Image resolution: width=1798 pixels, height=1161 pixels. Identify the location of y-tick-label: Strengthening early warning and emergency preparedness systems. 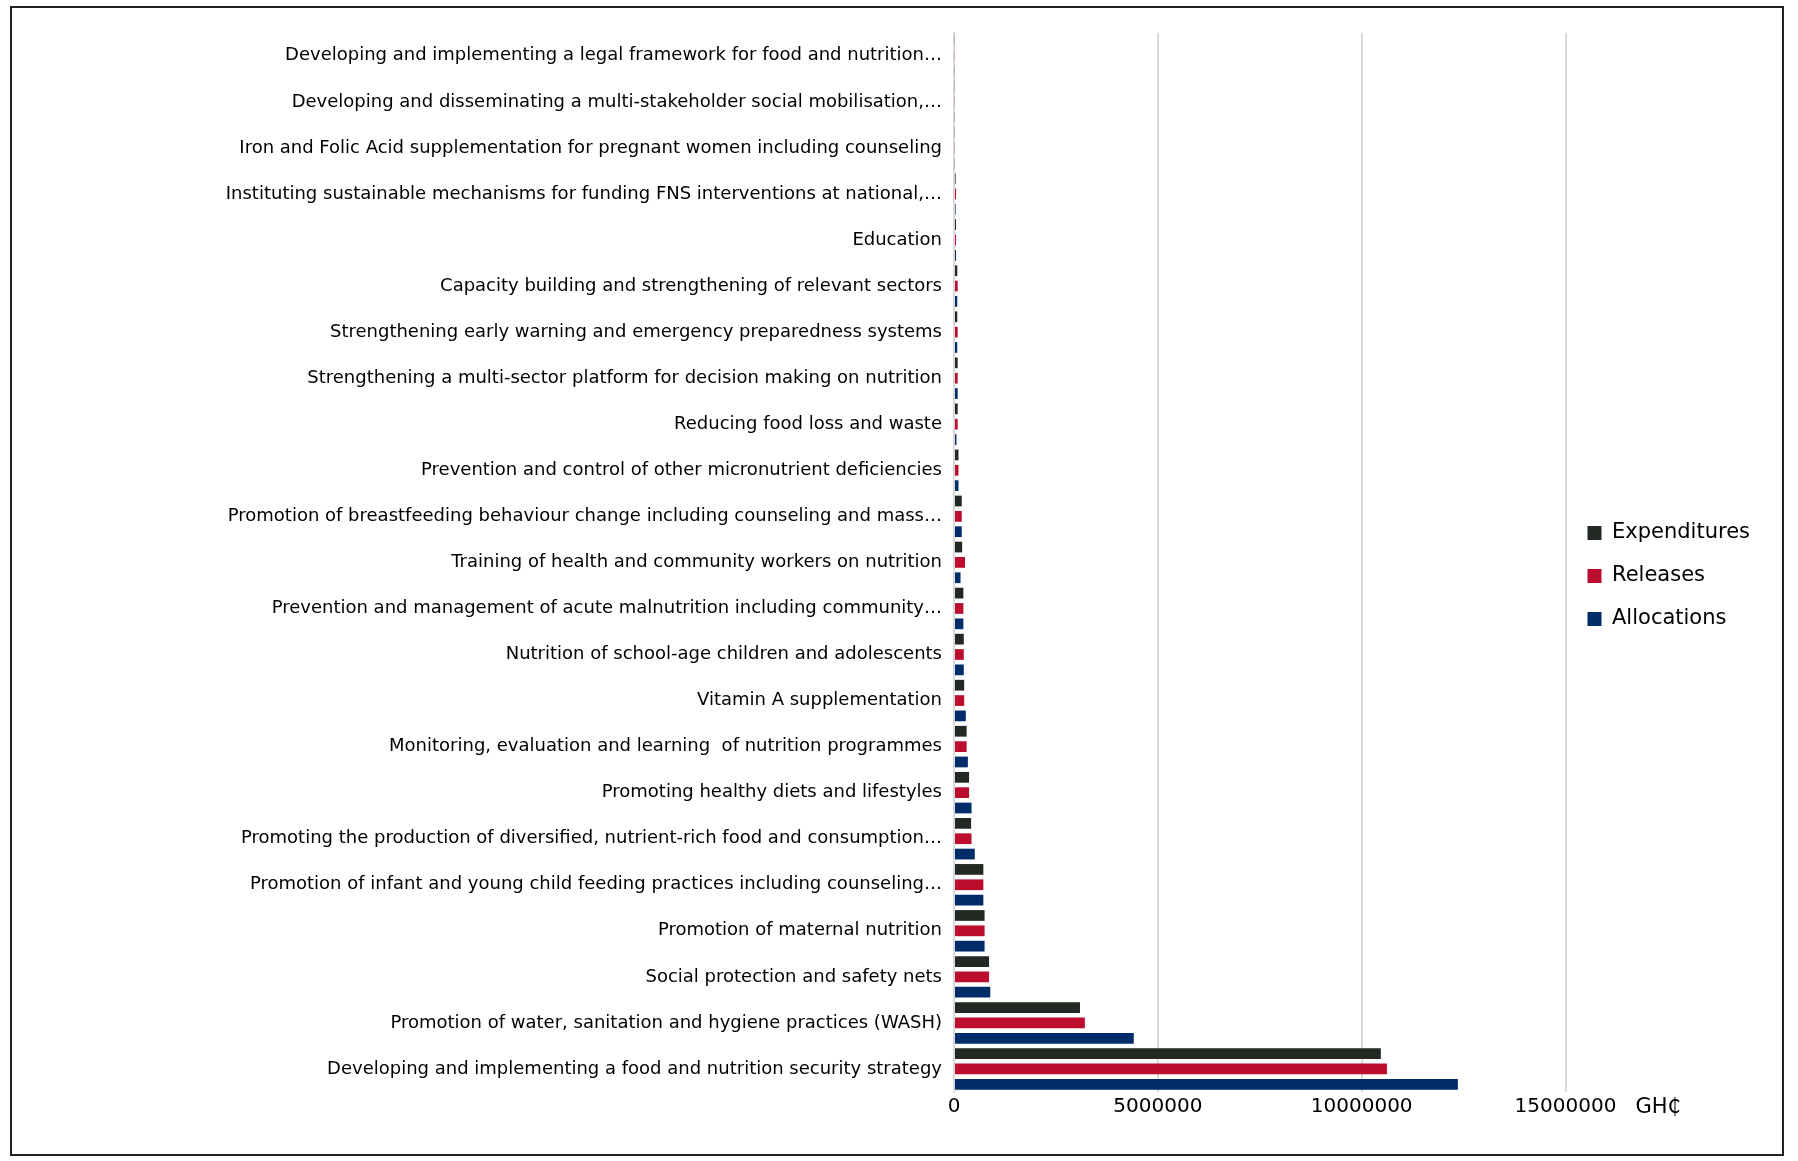
(636, 330).